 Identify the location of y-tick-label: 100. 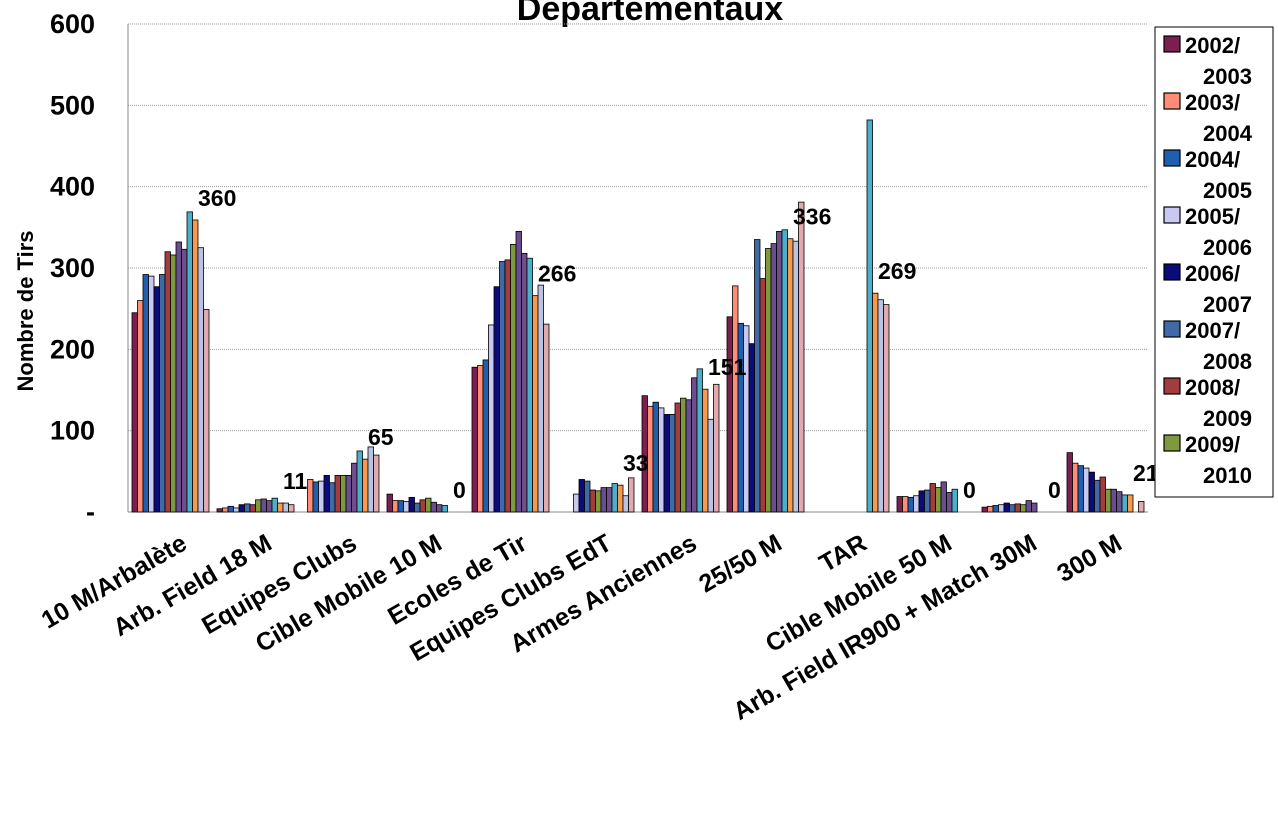
(72, 431).